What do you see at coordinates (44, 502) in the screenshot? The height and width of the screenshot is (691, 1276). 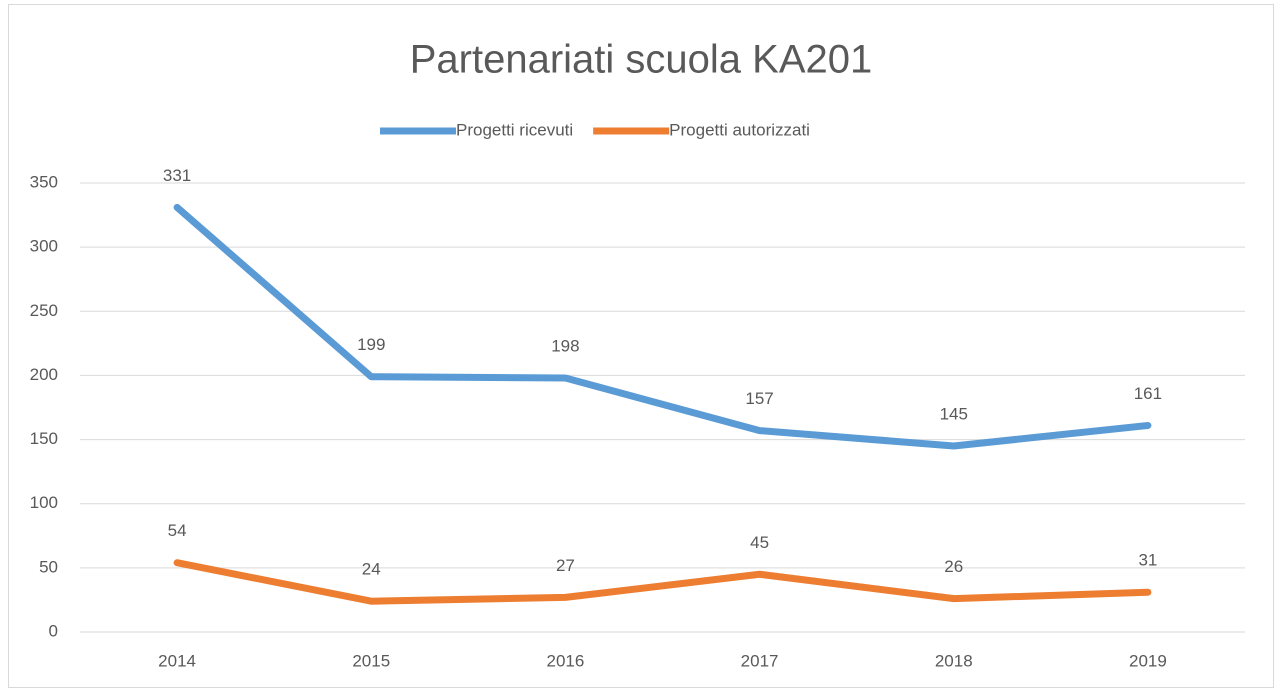 I see `y-tick-label: 100` at bounding box center [44, 502].